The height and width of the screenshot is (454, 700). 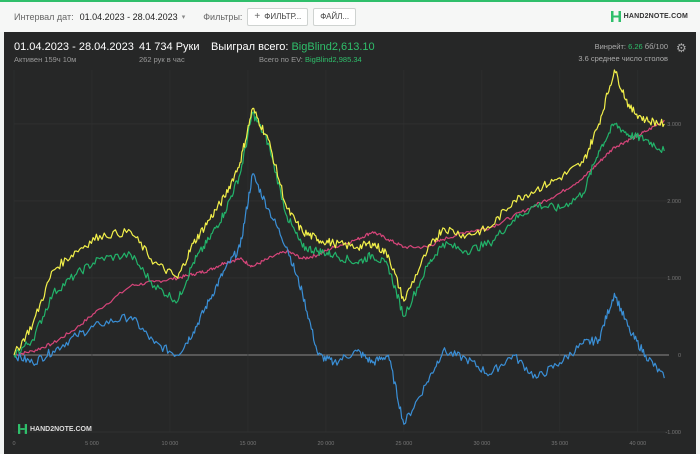 I want to click on x-tick-label: 40 000, so click(x=637, y=444).